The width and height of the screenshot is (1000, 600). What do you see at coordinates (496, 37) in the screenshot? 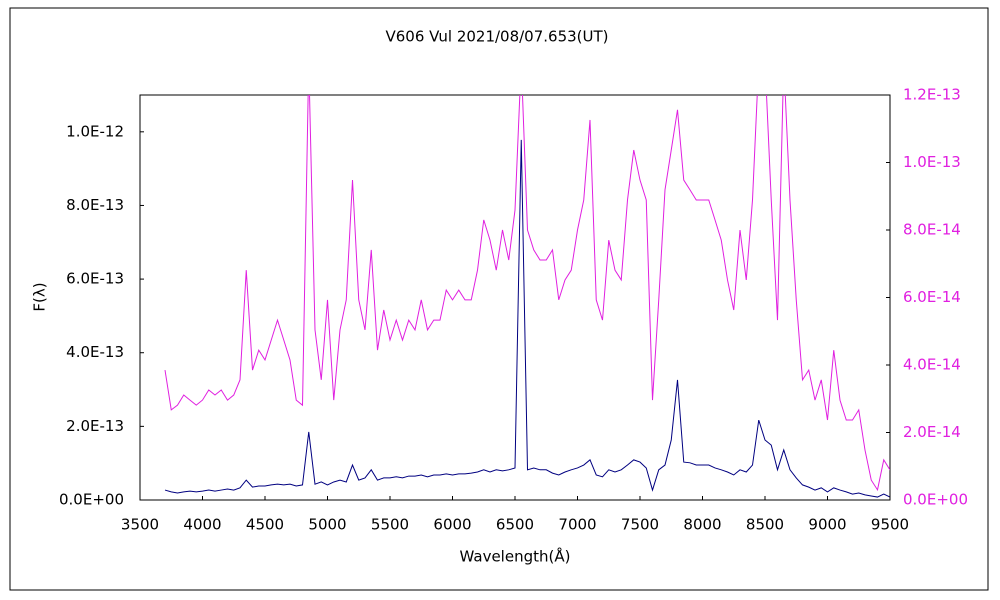
I see `chart-title: V606 Vul 2021/08/07.653(UT)` at bounding box center [496, 37].